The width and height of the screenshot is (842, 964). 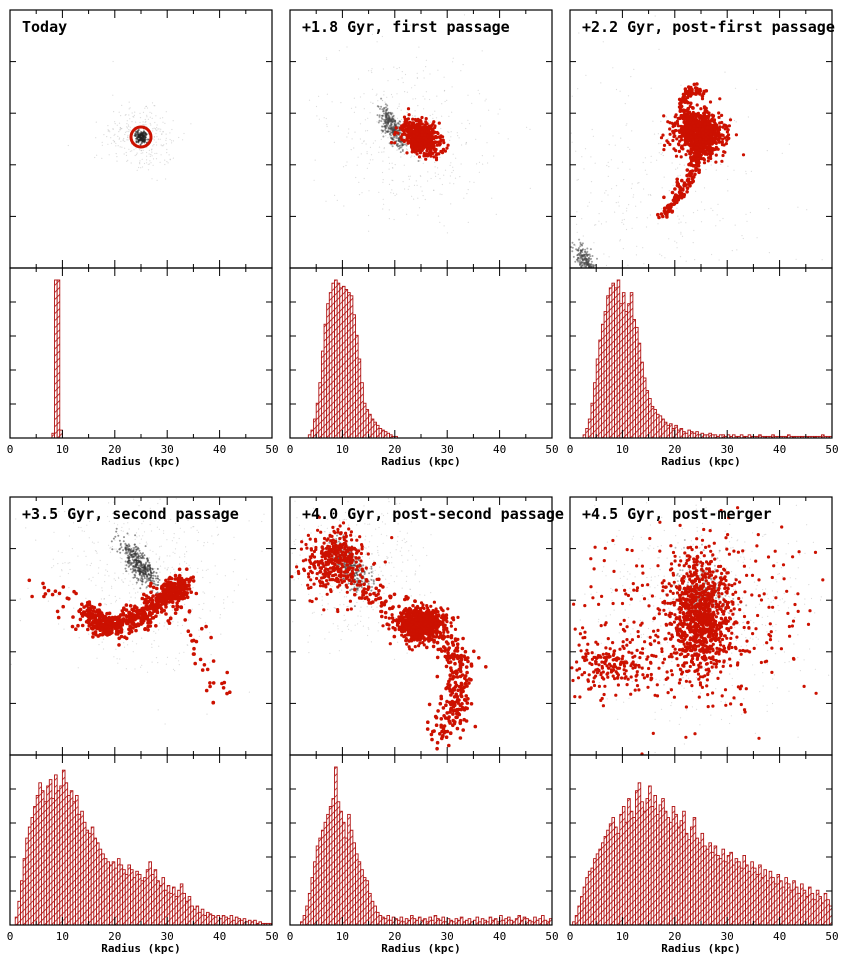 I want to click on panel-title: +4.0 Gyr, post-second passage, so click(x=433, y=514).